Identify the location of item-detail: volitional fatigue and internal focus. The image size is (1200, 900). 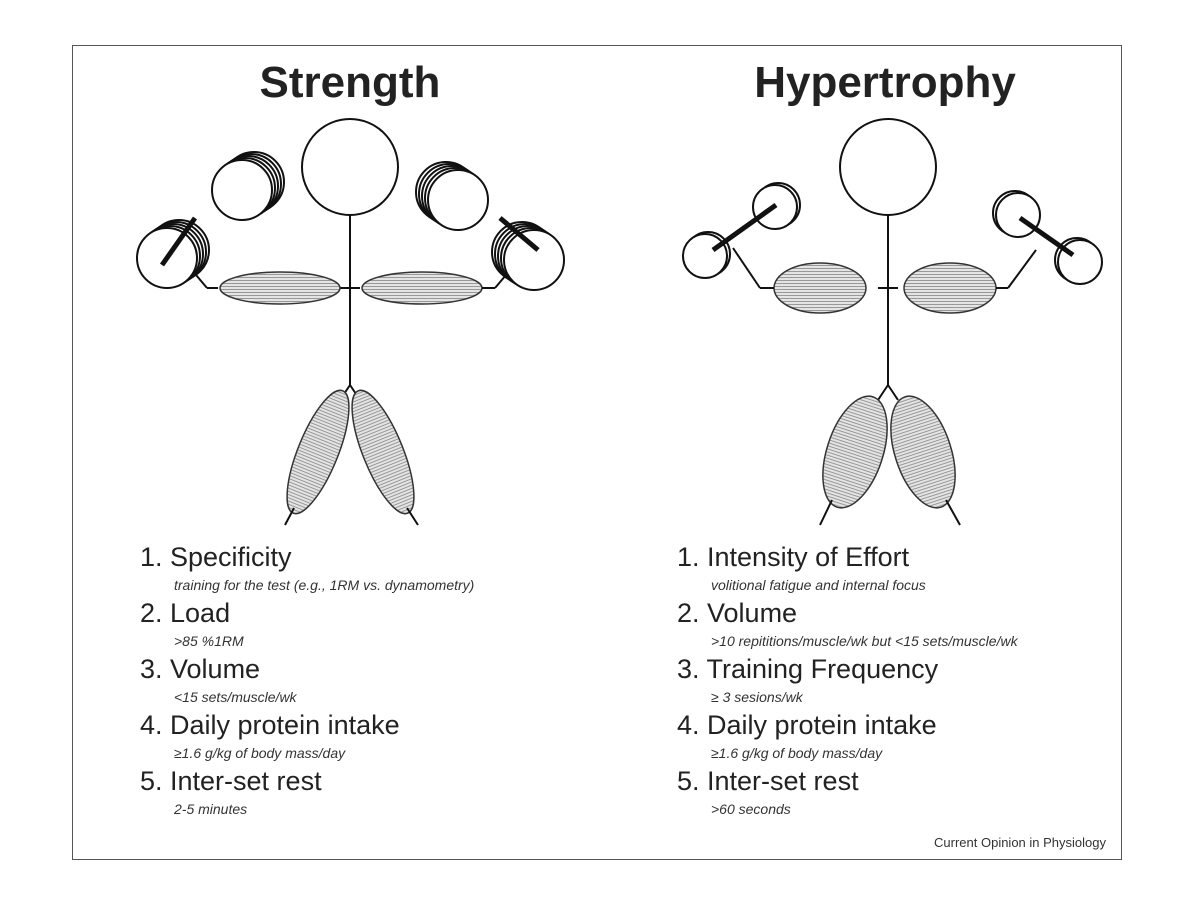
(818, 585).